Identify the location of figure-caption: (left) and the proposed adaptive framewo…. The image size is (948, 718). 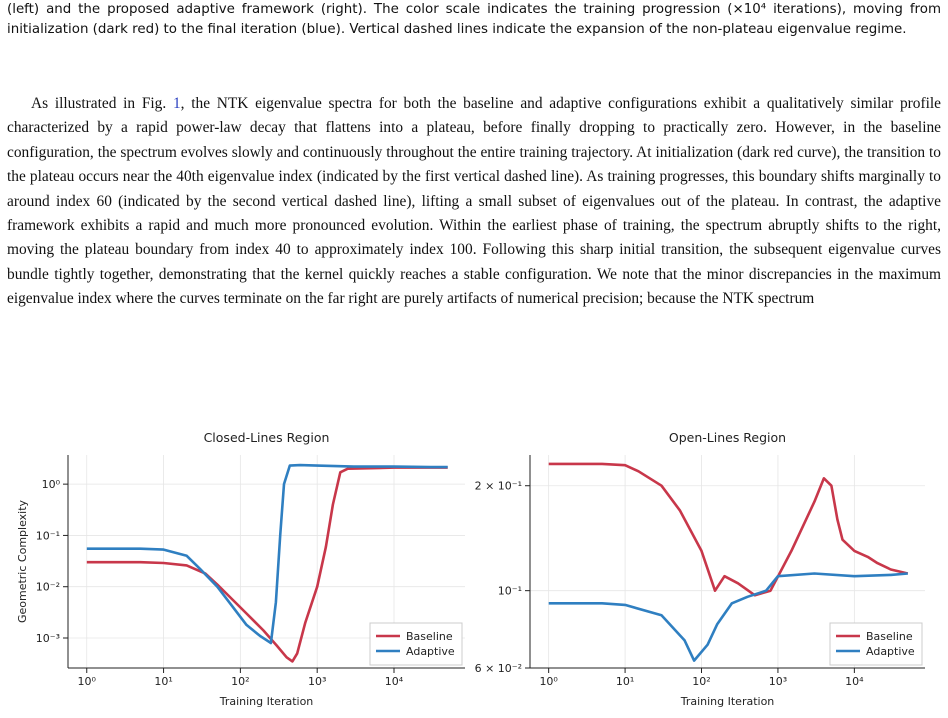
(474, 19).